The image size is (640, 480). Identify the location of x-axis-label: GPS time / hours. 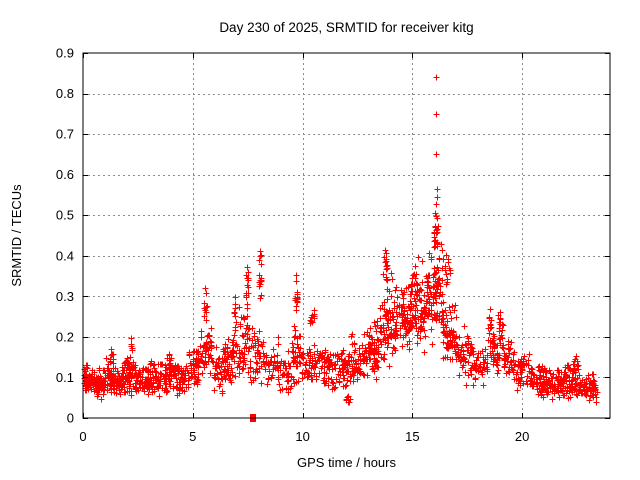
(346, 462).